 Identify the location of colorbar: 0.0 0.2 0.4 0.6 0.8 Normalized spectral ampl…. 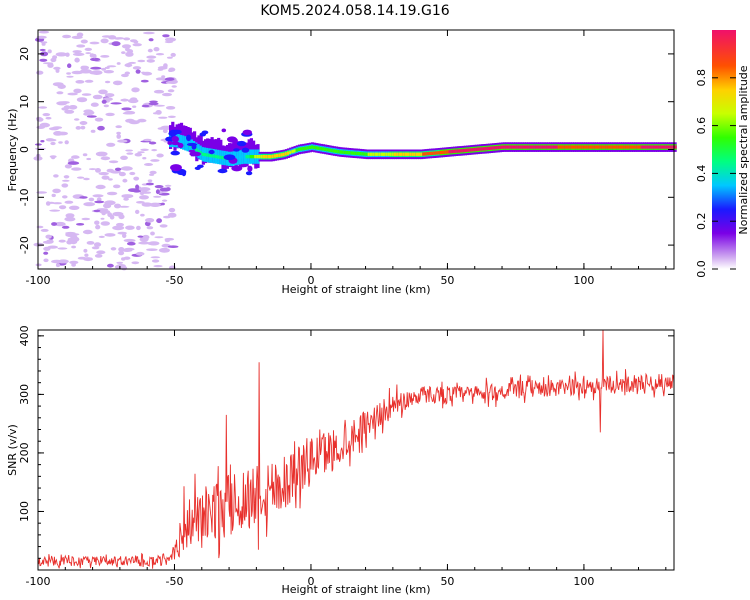
(722, 154).